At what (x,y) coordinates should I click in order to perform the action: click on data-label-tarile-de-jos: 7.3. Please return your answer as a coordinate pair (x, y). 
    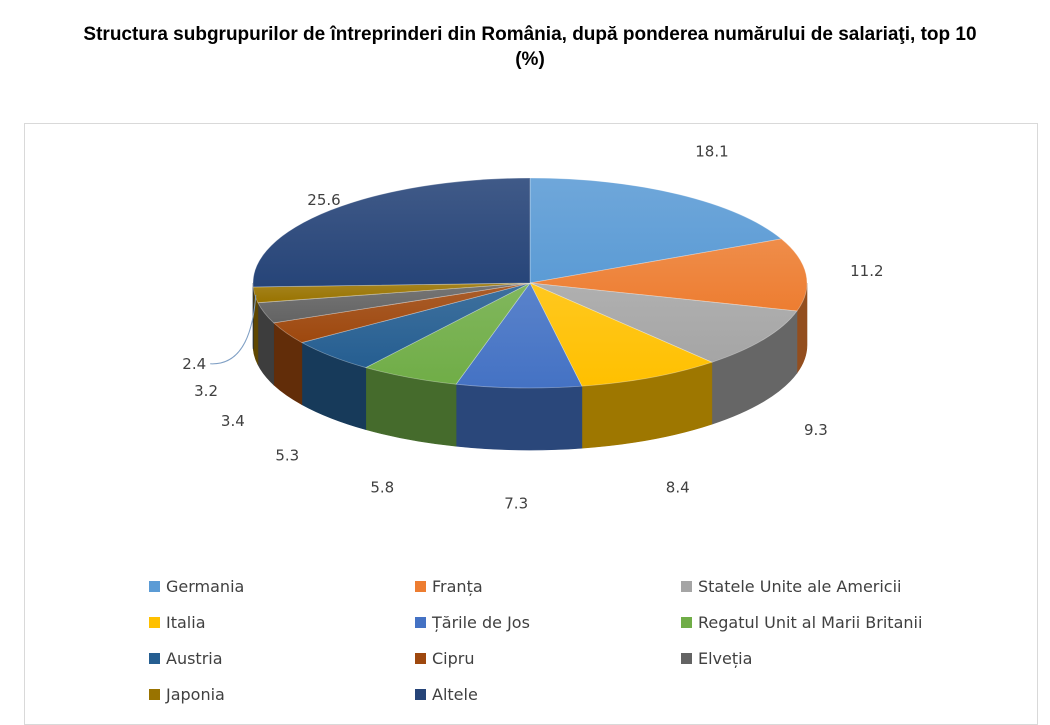
    Looking at the image, I should click on (516, 503).